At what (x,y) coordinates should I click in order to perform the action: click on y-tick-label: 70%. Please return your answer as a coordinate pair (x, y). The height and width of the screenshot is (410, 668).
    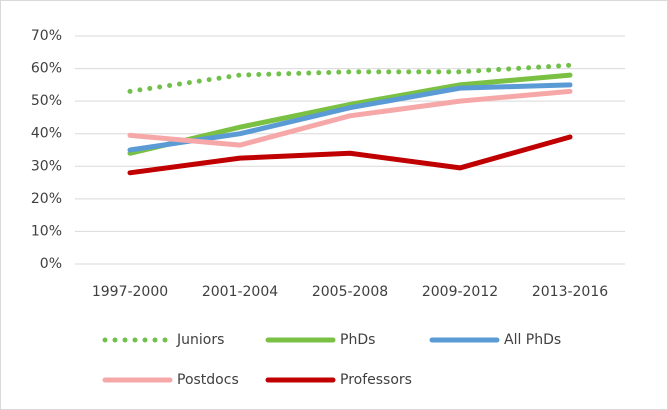
    Looking at the image, I should click on (46, 36).